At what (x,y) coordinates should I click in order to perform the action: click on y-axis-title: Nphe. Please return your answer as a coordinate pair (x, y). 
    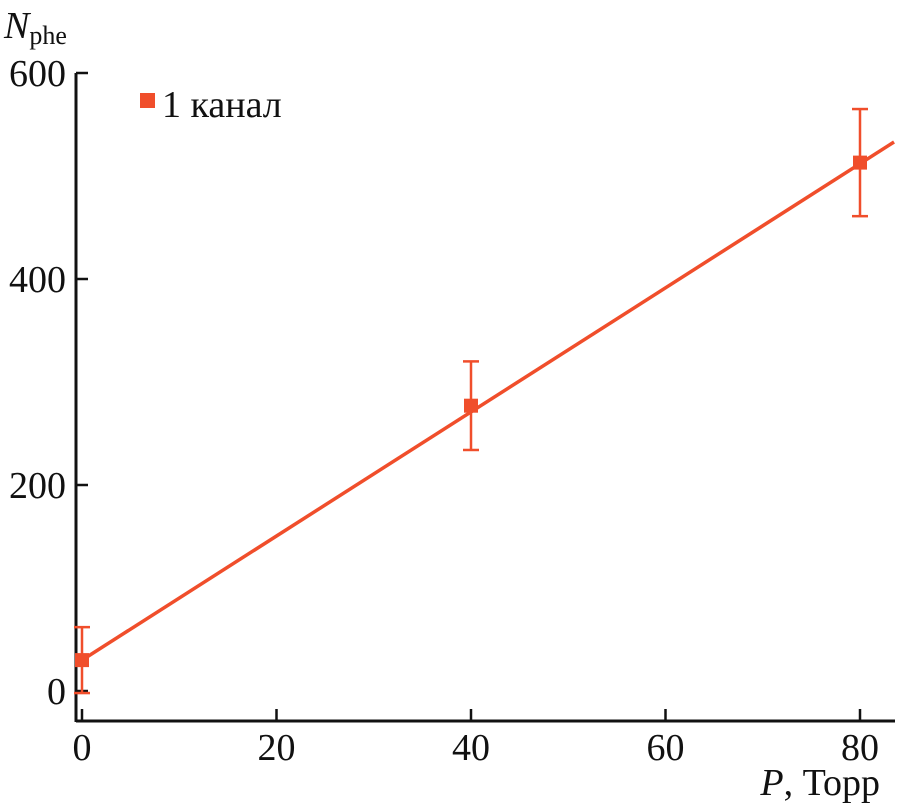
    Looking at the image, I should click on (35, 27).